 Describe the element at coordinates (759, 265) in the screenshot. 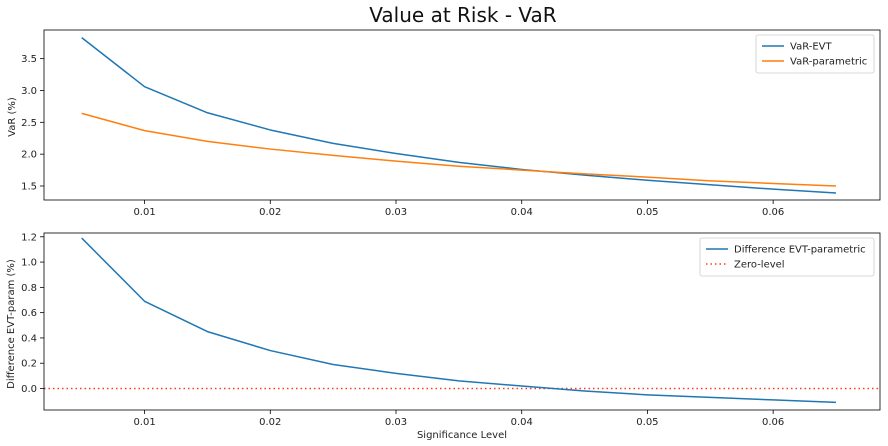

I see `legend-label: Zero-level` at that location.